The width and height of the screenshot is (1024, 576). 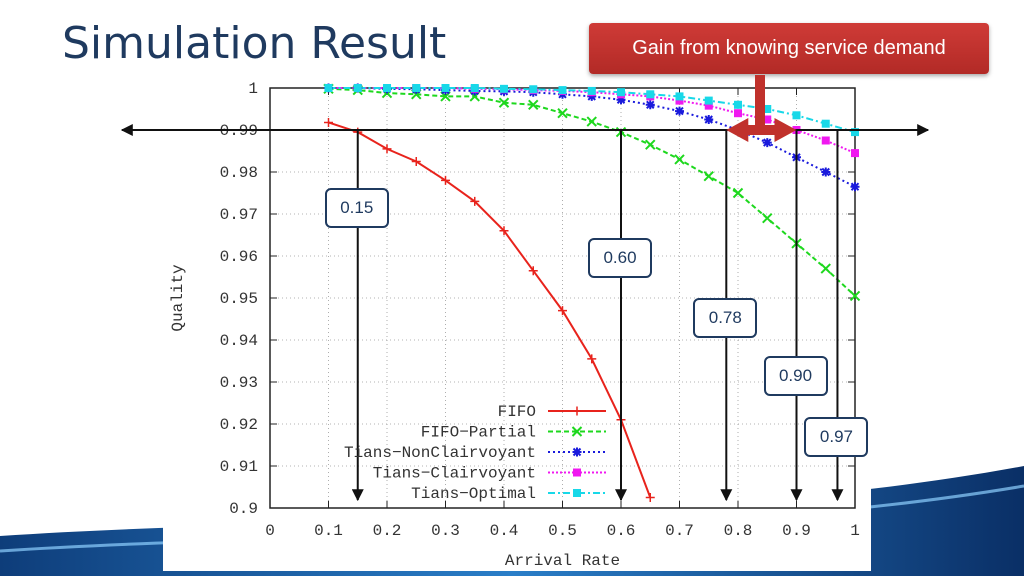 What do you see at coordinates (562, 561) in the screenshot?
I see `x-axis-title: Arrival Rate` at bounding box center [562, 561].